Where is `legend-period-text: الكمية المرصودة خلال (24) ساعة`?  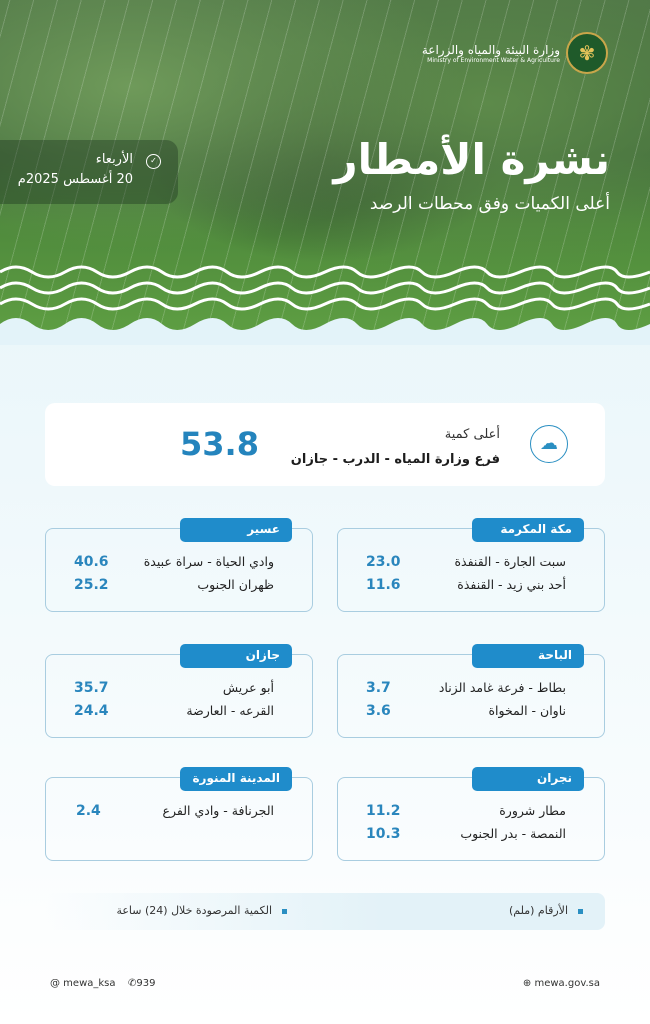 legend-period-text: الكمية المرصودة خلال (24) ساعة is located at coordinates (194, 910).